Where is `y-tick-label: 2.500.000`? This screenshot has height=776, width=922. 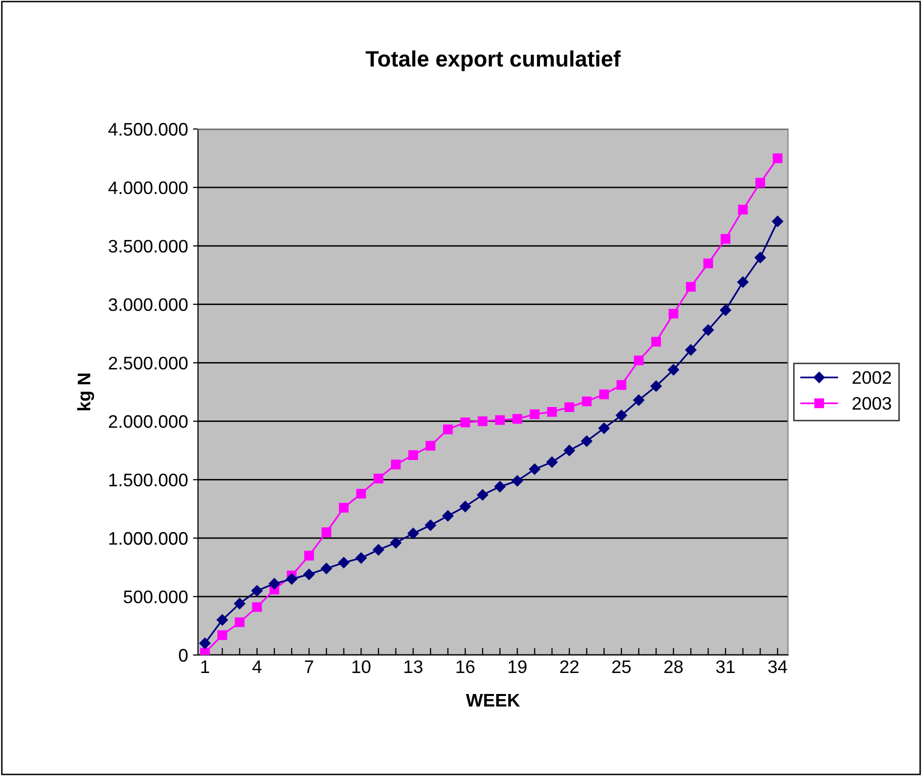
y-tick-label: 2.500.000 is located at coordinates (148, 363).